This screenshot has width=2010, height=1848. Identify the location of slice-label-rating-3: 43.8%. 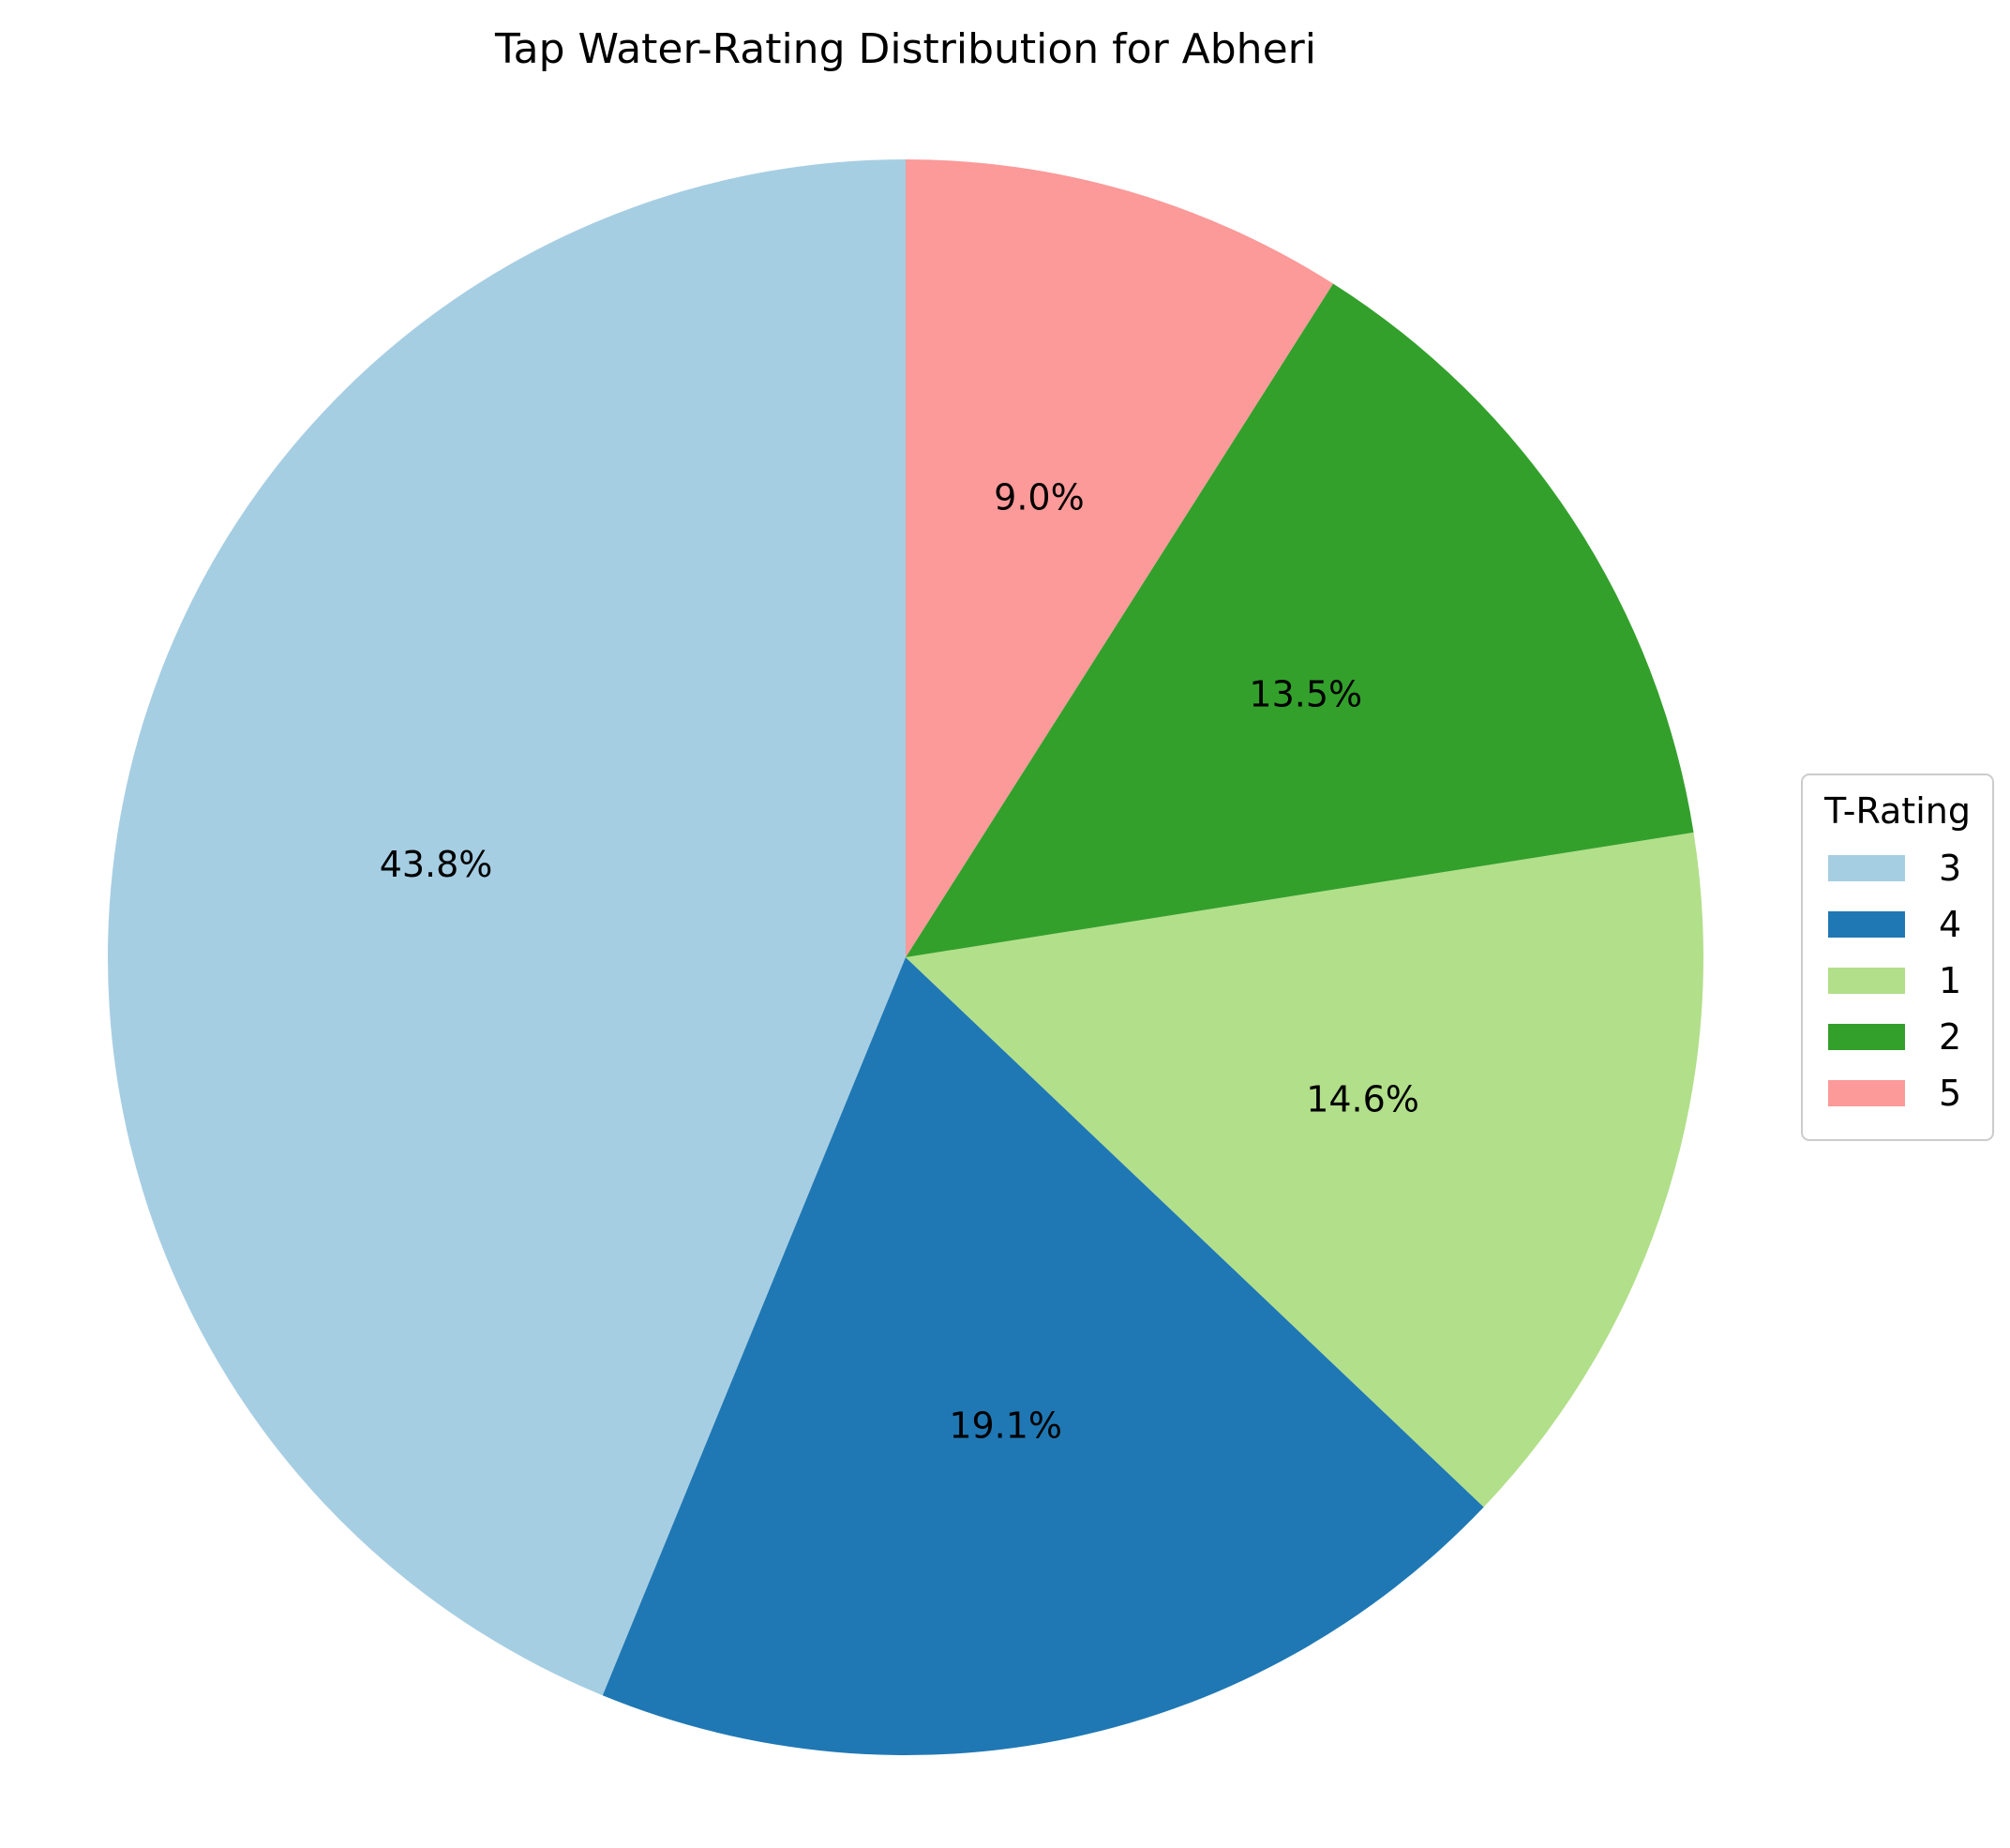
(436, 864).